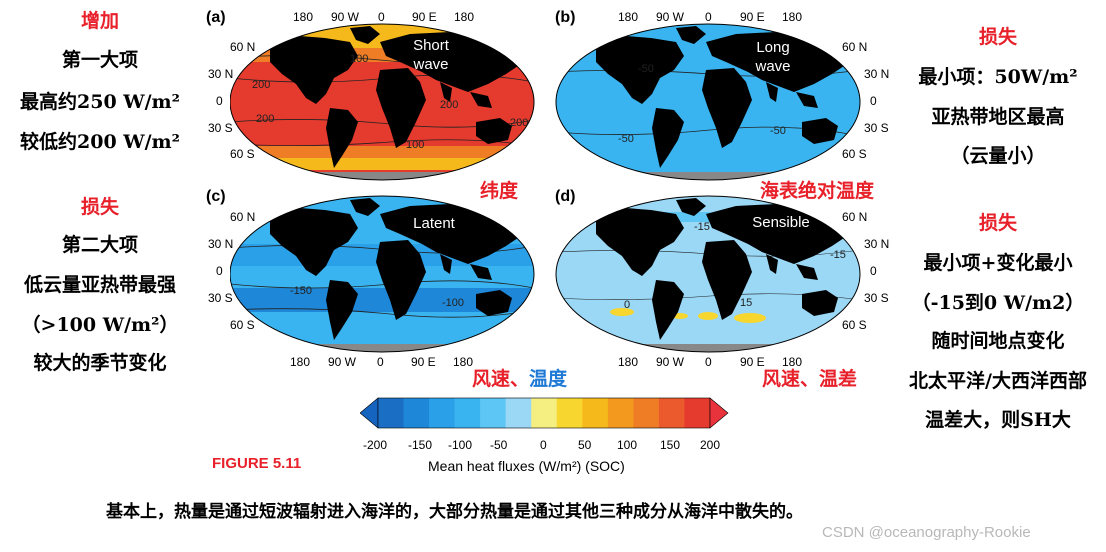 The height and width of the screenshot is (552, 1106). I want to click on contour-label: -100, so click(453, 303).